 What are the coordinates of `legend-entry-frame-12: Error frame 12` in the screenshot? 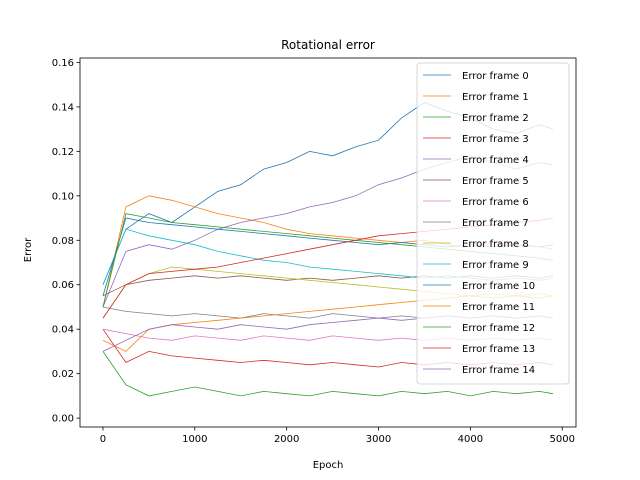 It's located at (498, 328).